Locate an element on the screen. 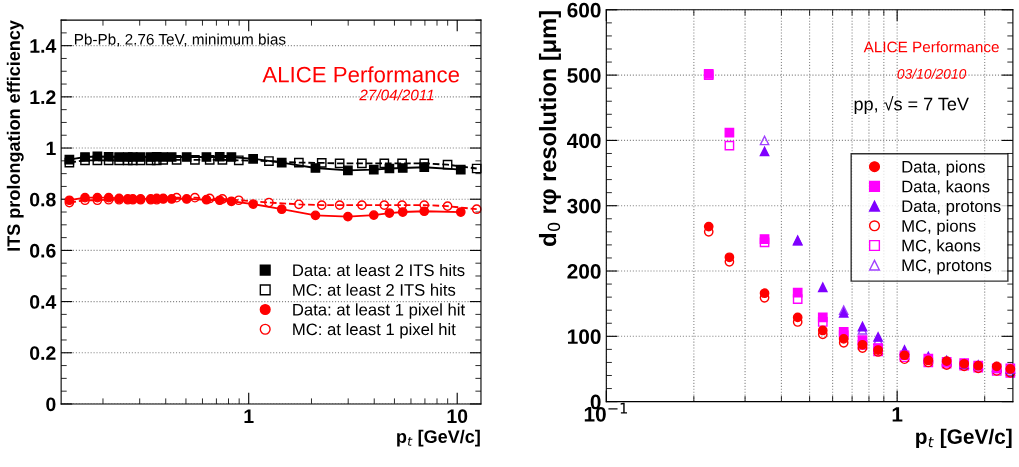 This screenshot has height=467, width=1019. y-tick-label: 0.2 is located at coordinates (43, 353).